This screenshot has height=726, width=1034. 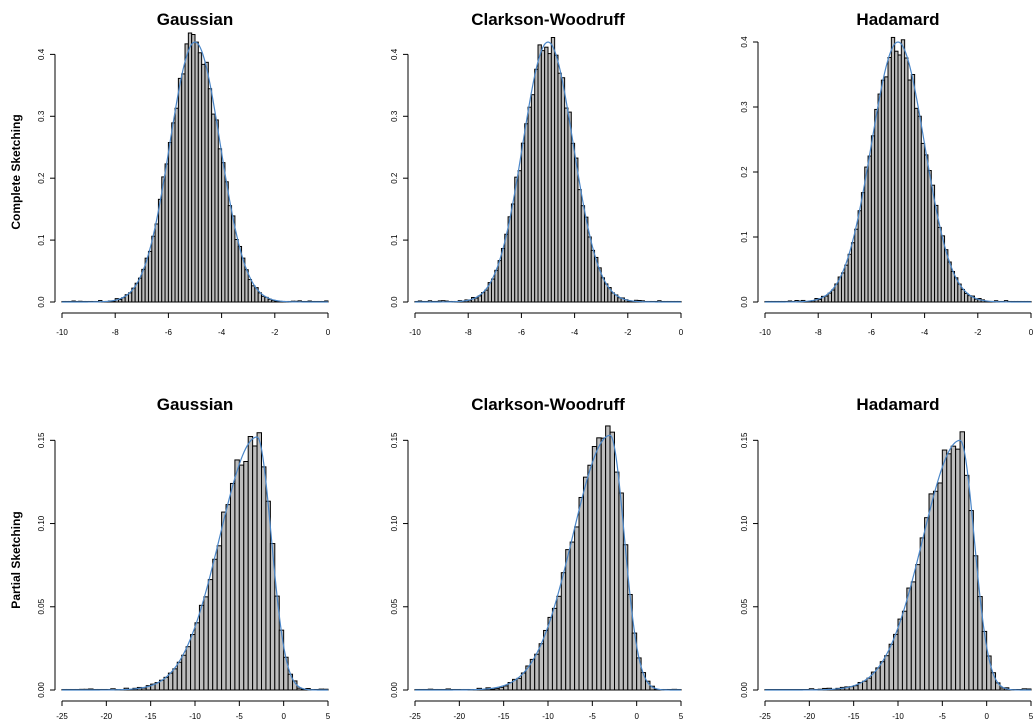 What do you see at coordinates (195, 19) in the screenshot?
I see `panel-title: Gaussian` at bounding box center [195, 19].